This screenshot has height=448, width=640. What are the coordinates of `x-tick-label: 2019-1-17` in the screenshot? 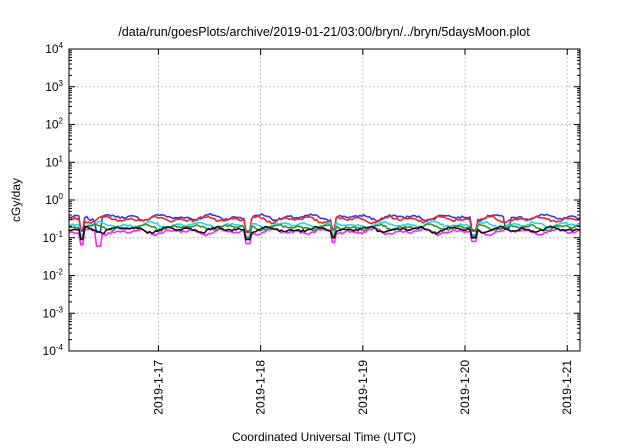 It's located at (158, 387).